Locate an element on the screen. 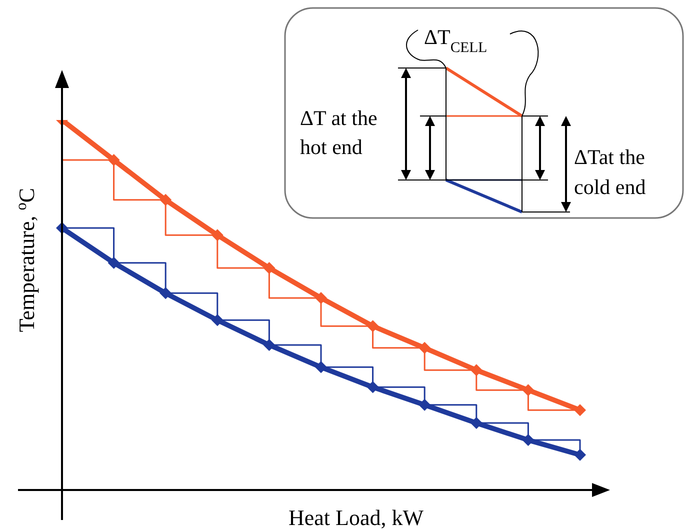 The width and height of the screenshot is (691, 530). text: ΔT$_{CELL}$ is located at coordinates (456, 40).